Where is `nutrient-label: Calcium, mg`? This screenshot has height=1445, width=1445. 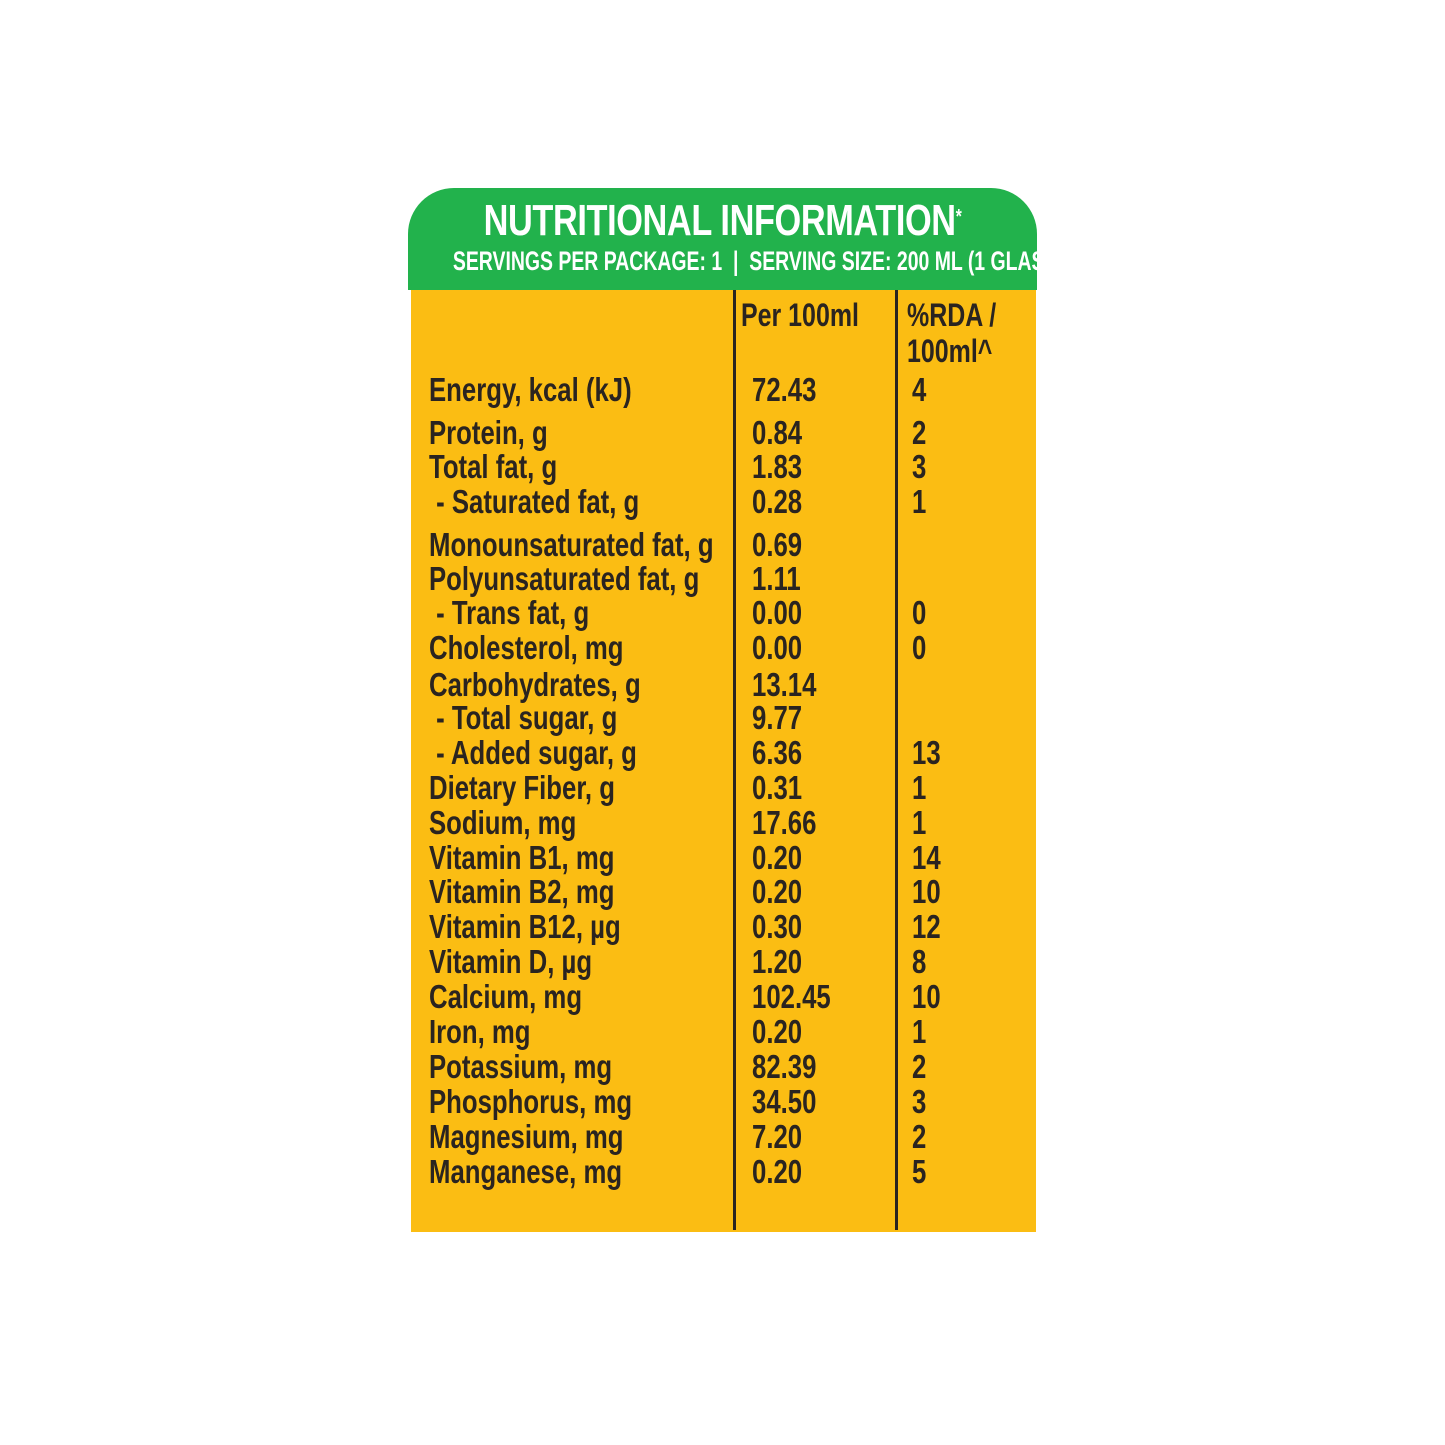
nutrient-label: Calcium, mg is located at coordinates (506, 996).